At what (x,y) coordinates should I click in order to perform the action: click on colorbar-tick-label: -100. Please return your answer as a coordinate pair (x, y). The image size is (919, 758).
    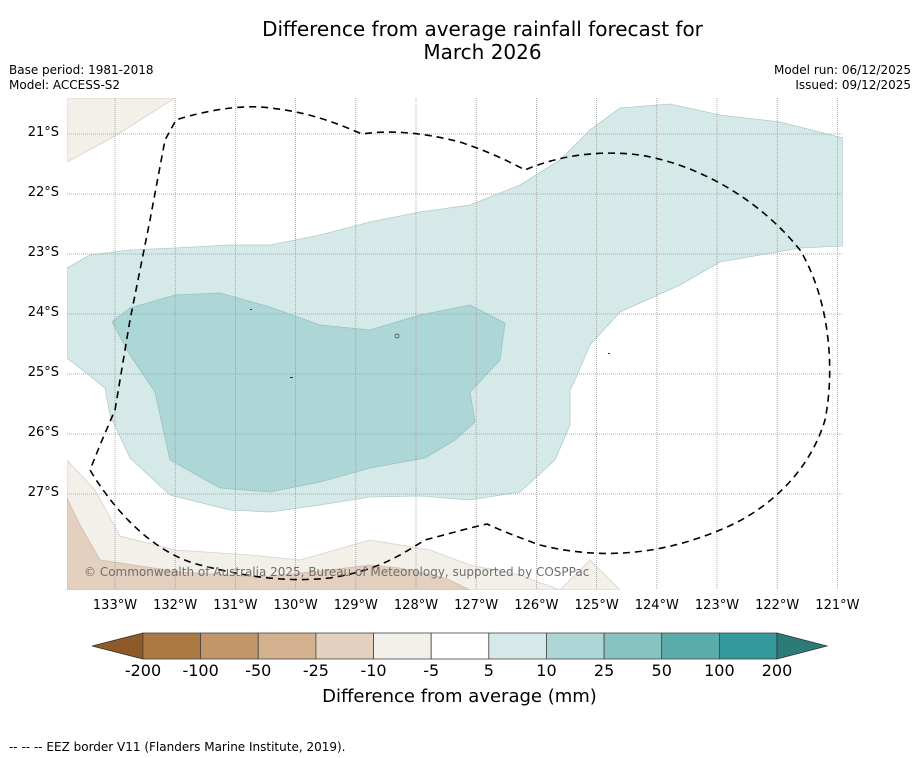
    Looking at the image, I should click on (200, 670).